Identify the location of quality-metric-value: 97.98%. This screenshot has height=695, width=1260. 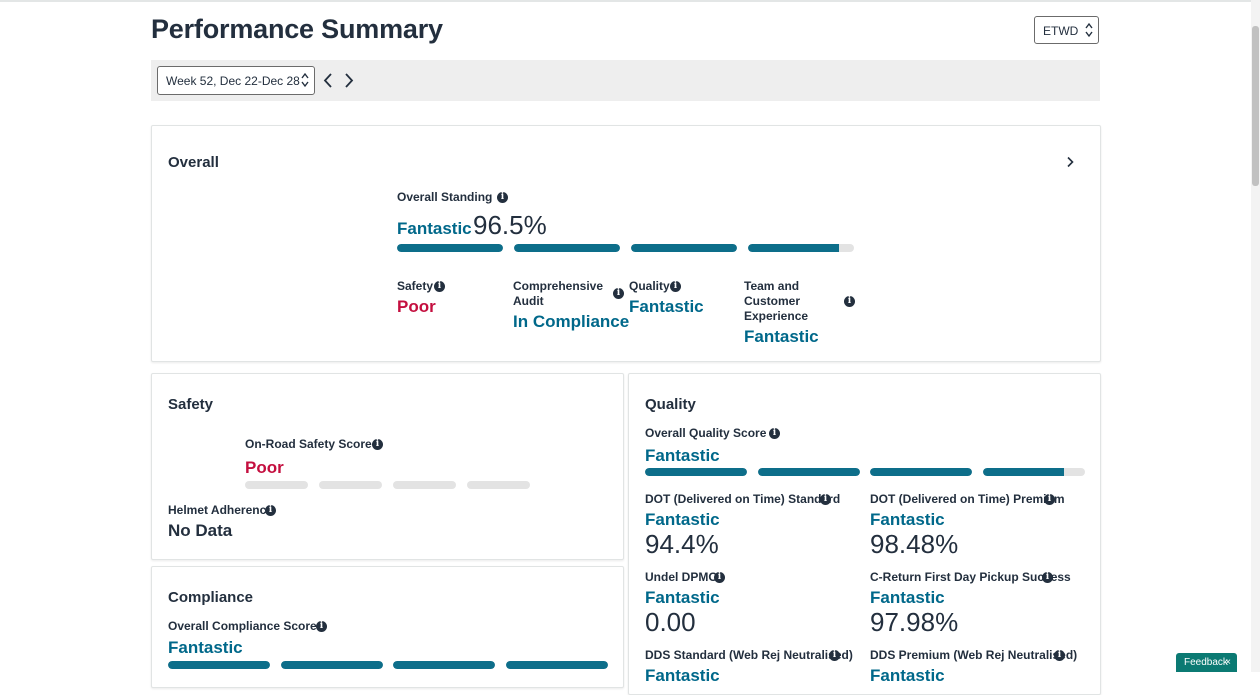
(914, 622).